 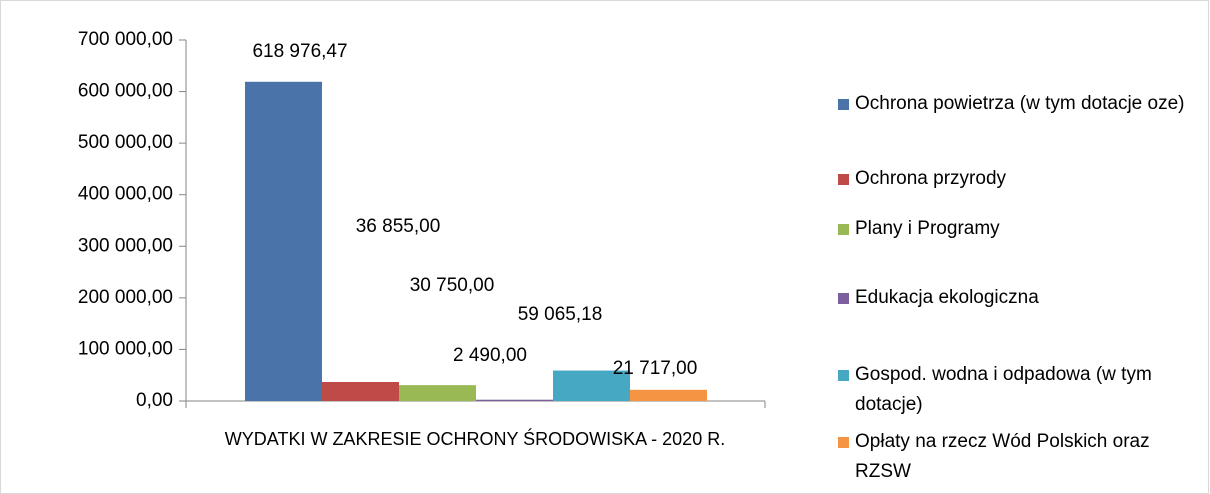 I want to click on legend-label: Ochrona przyrody, so click(x=931, y=178).